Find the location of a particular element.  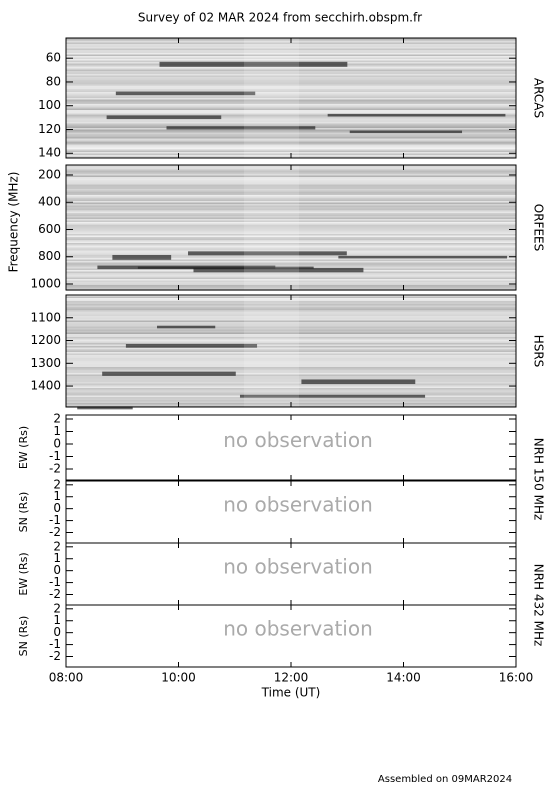

x-axis-label: Time (UT) is located at coordinates (291, 693).